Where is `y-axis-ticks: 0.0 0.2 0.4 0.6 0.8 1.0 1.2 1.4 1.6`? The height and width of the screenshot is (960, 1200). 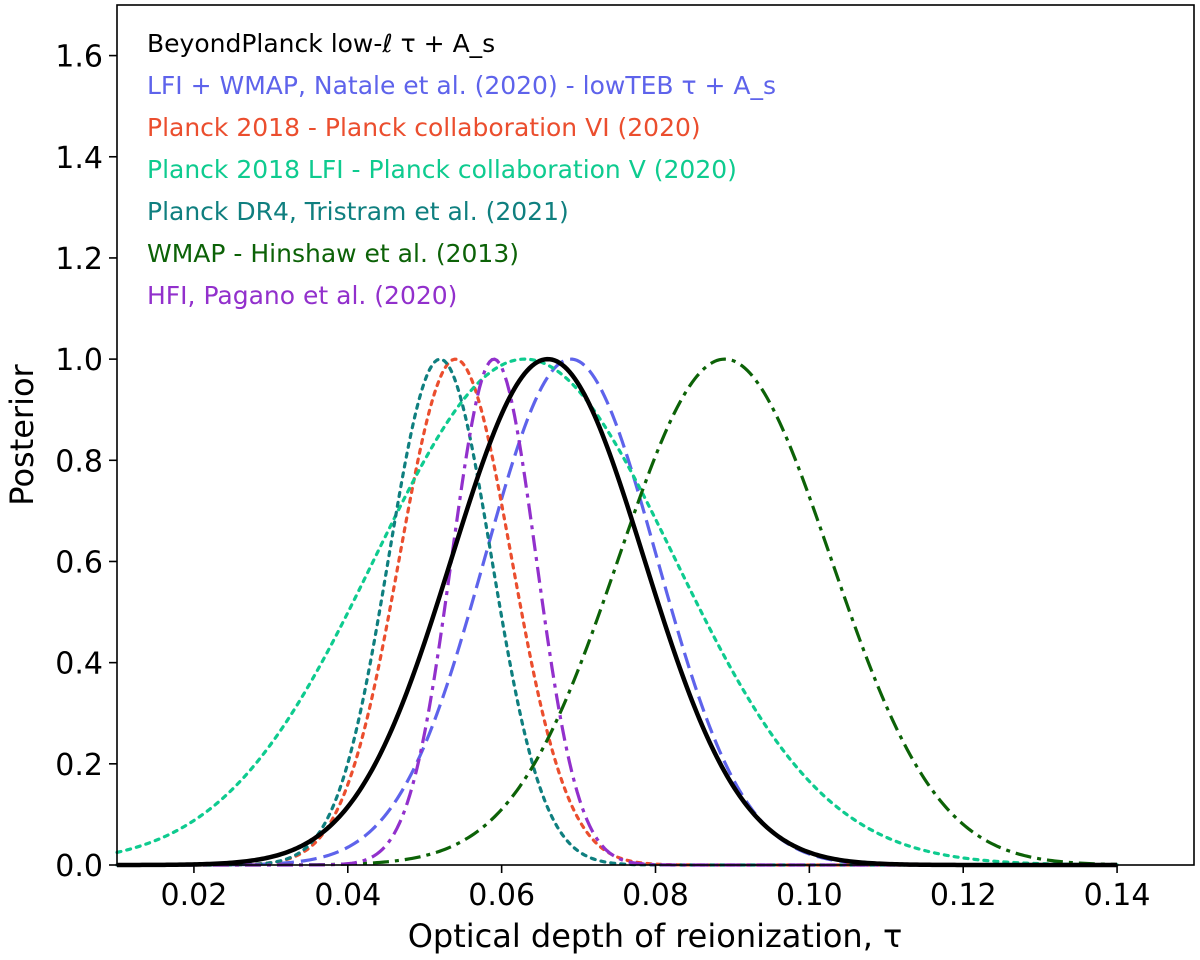 y-axis-ticks: 0.0 0.2 0.4 0.6 0.8 1.0 1.2 1.4 1.6 is located at coordinates (86, 462).